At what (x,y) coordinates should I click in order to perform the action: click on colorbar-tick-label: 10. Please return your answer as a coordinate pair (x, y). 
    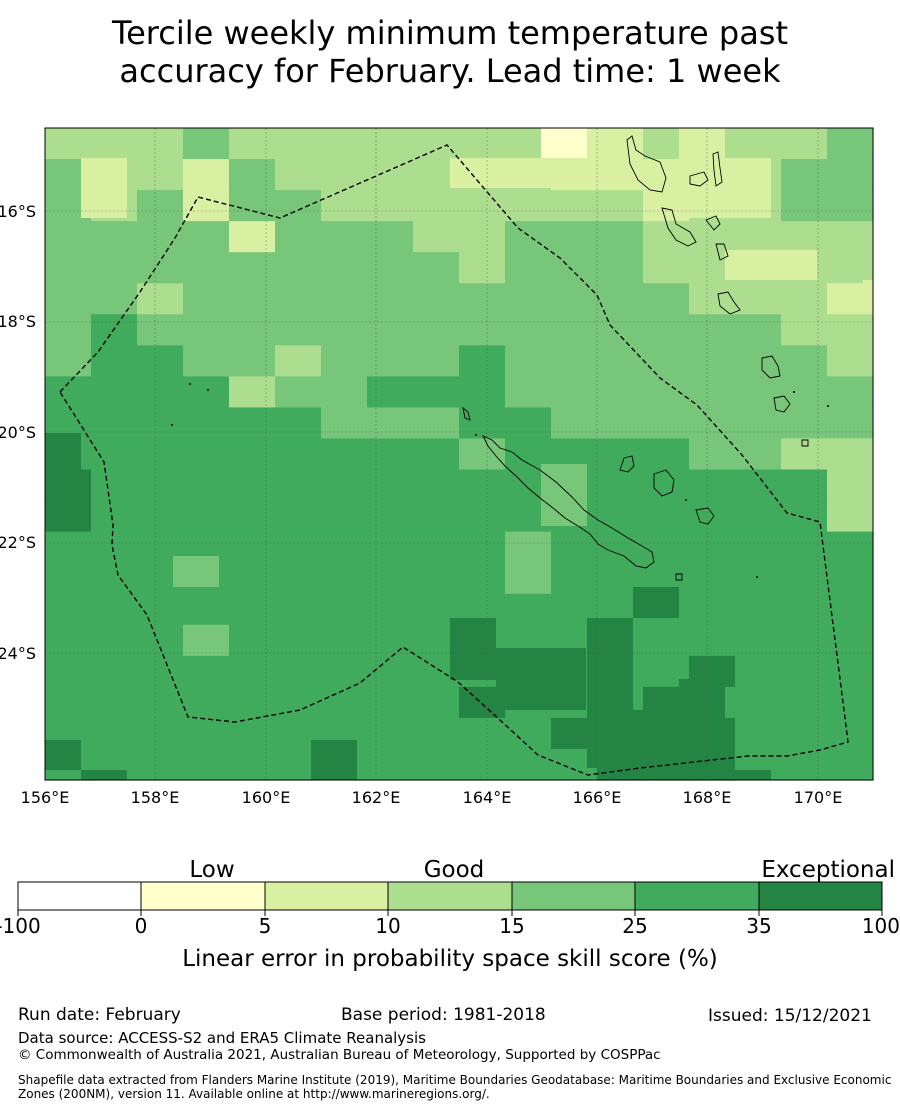
    Looking at the image, I should click on (387, 926).